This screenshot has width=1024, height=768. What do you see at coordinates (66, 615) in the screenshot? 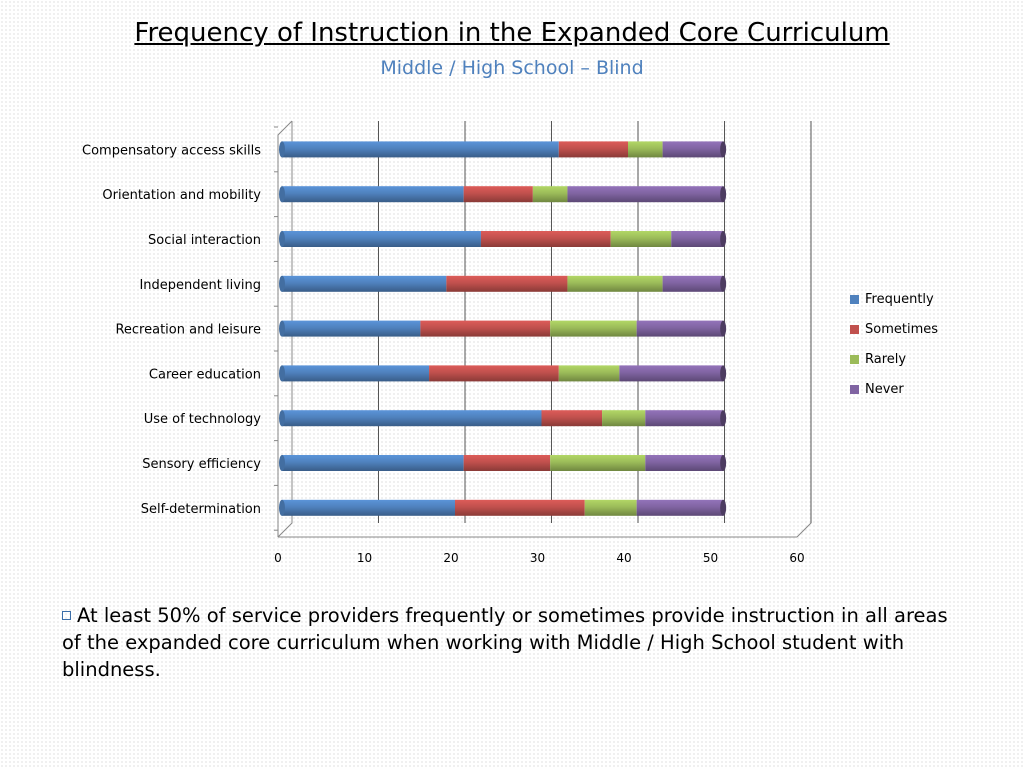
I see `square-bullet-icon` at bounding box center [66, 615].